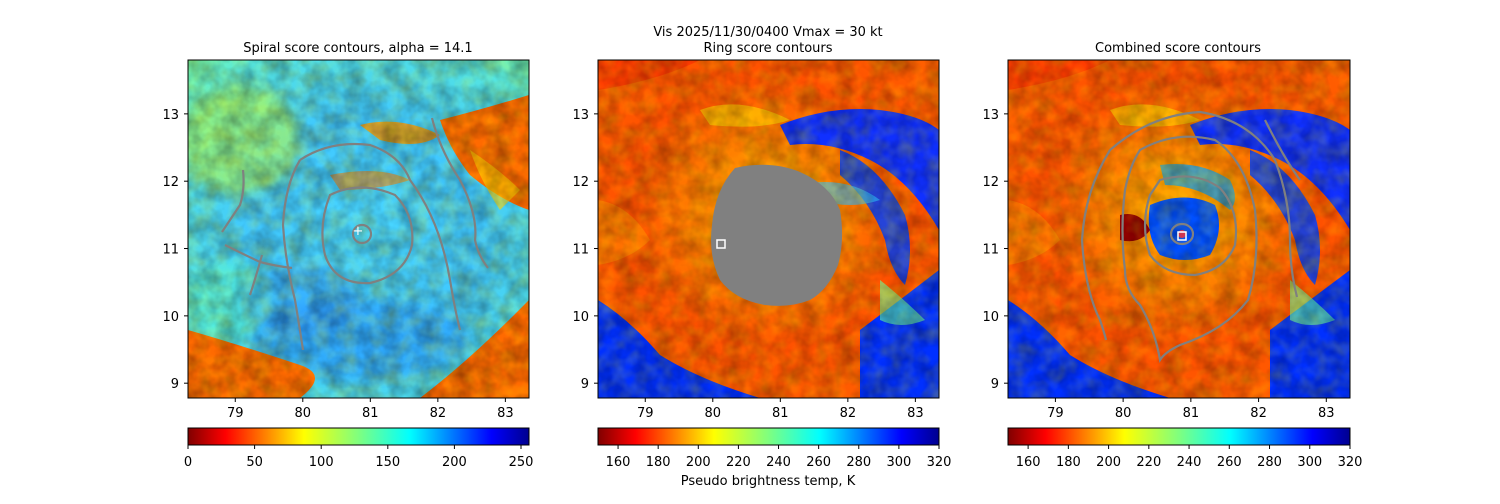 Image resolution: width=1500 pixels, height=504 pixels. What do you see at coordinates (358, 436) in the screenshot?
I see `colorbar-spiral` at bounding box center [358, 436].